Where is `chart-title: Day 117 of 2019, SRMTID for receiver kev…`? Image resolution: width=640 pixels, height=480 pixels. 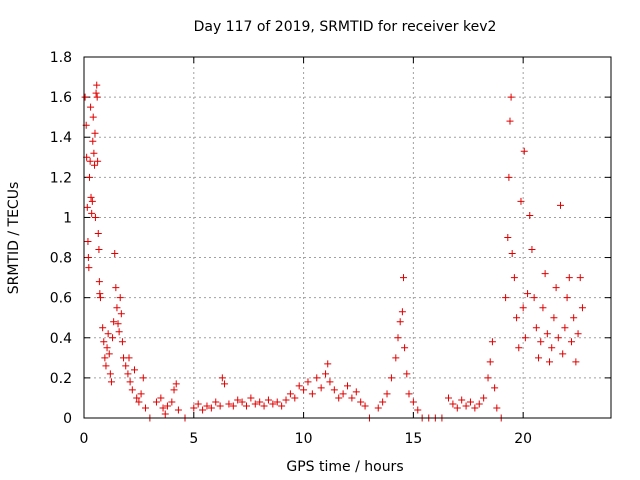
chart-title: Day 117 of 2019, SRMTID for receiver kev… is located at coordinates (345, 27).